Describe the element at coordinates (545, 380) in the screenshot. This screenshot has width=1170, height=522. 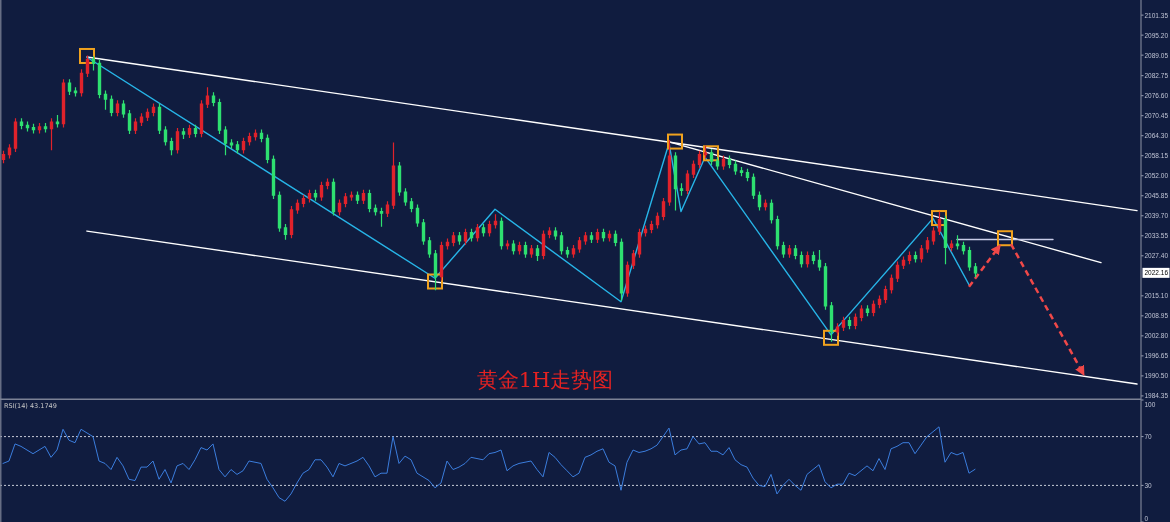
I see `text: 黄金1H走势图` at that location.